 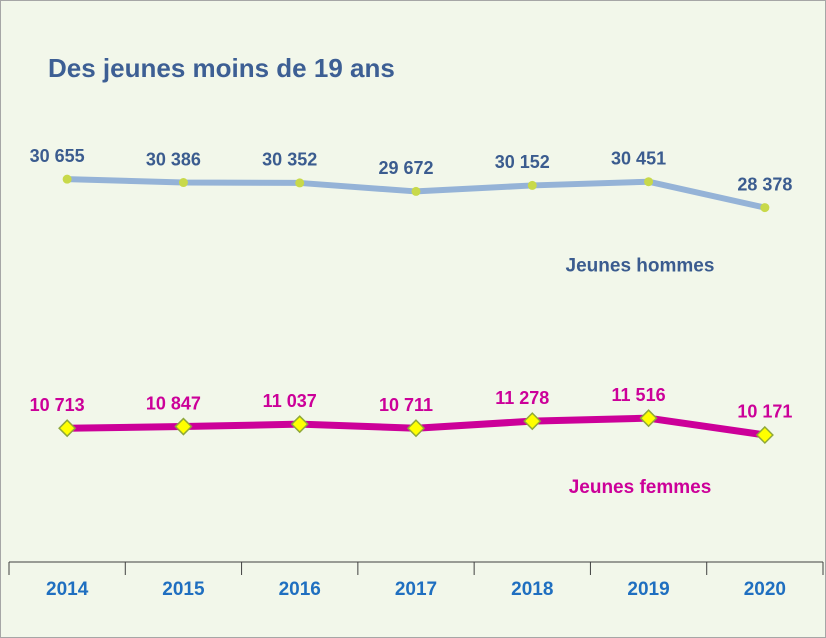 What do you see at coordinates (405, 168) in the screenshot?
I see `data-label: 29 672` at bounding box center [405, 168].